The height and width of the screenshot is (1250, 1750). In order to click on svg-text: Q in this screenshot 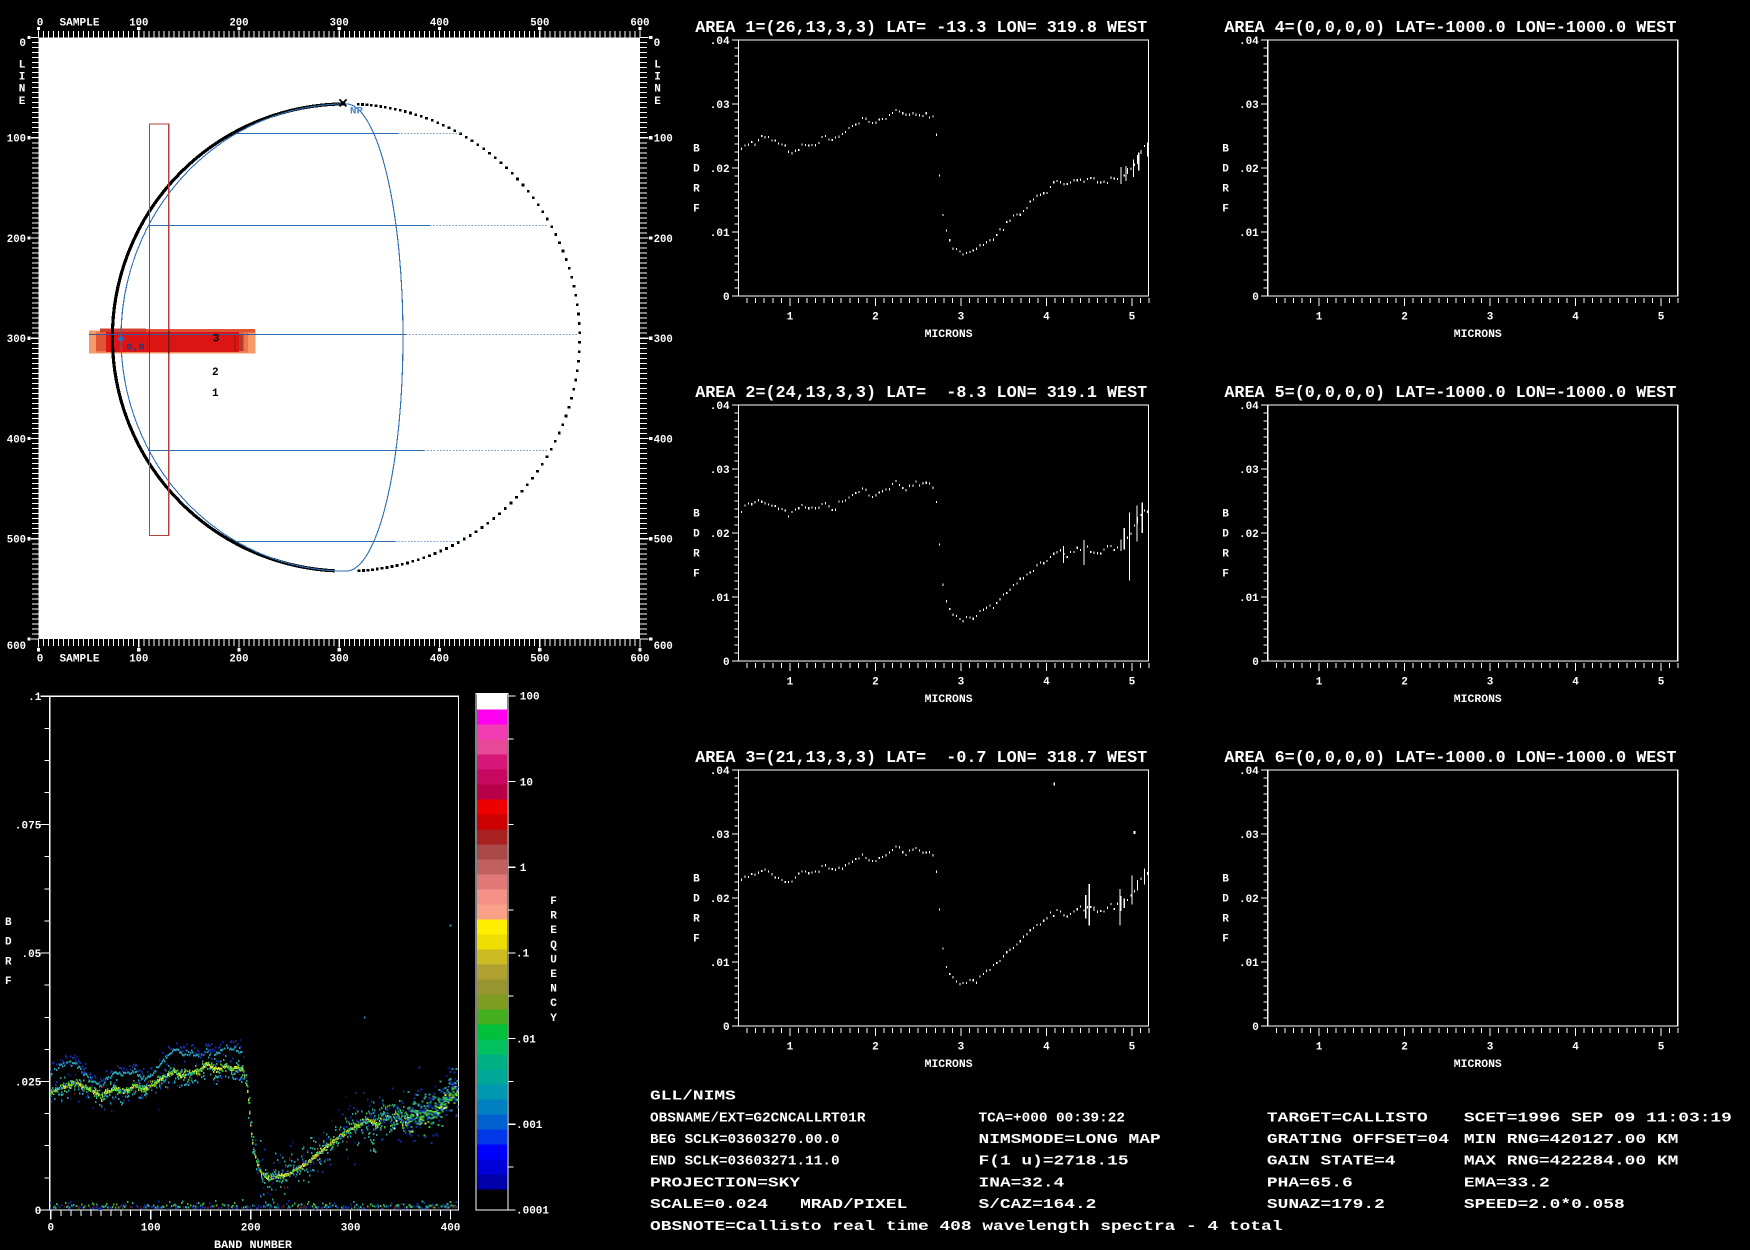, I will do `click(553, 946)`.